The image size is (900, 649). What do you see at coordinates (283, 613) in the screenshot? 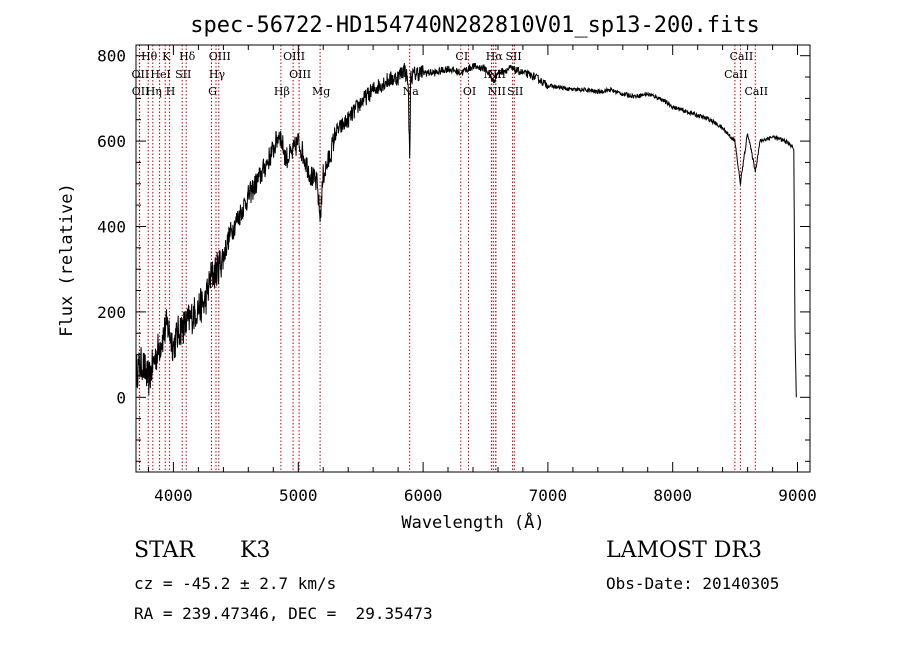
I see `coordinates: RA = 239.47346, DEC = 29.35473` at bounding box center [283, 613].